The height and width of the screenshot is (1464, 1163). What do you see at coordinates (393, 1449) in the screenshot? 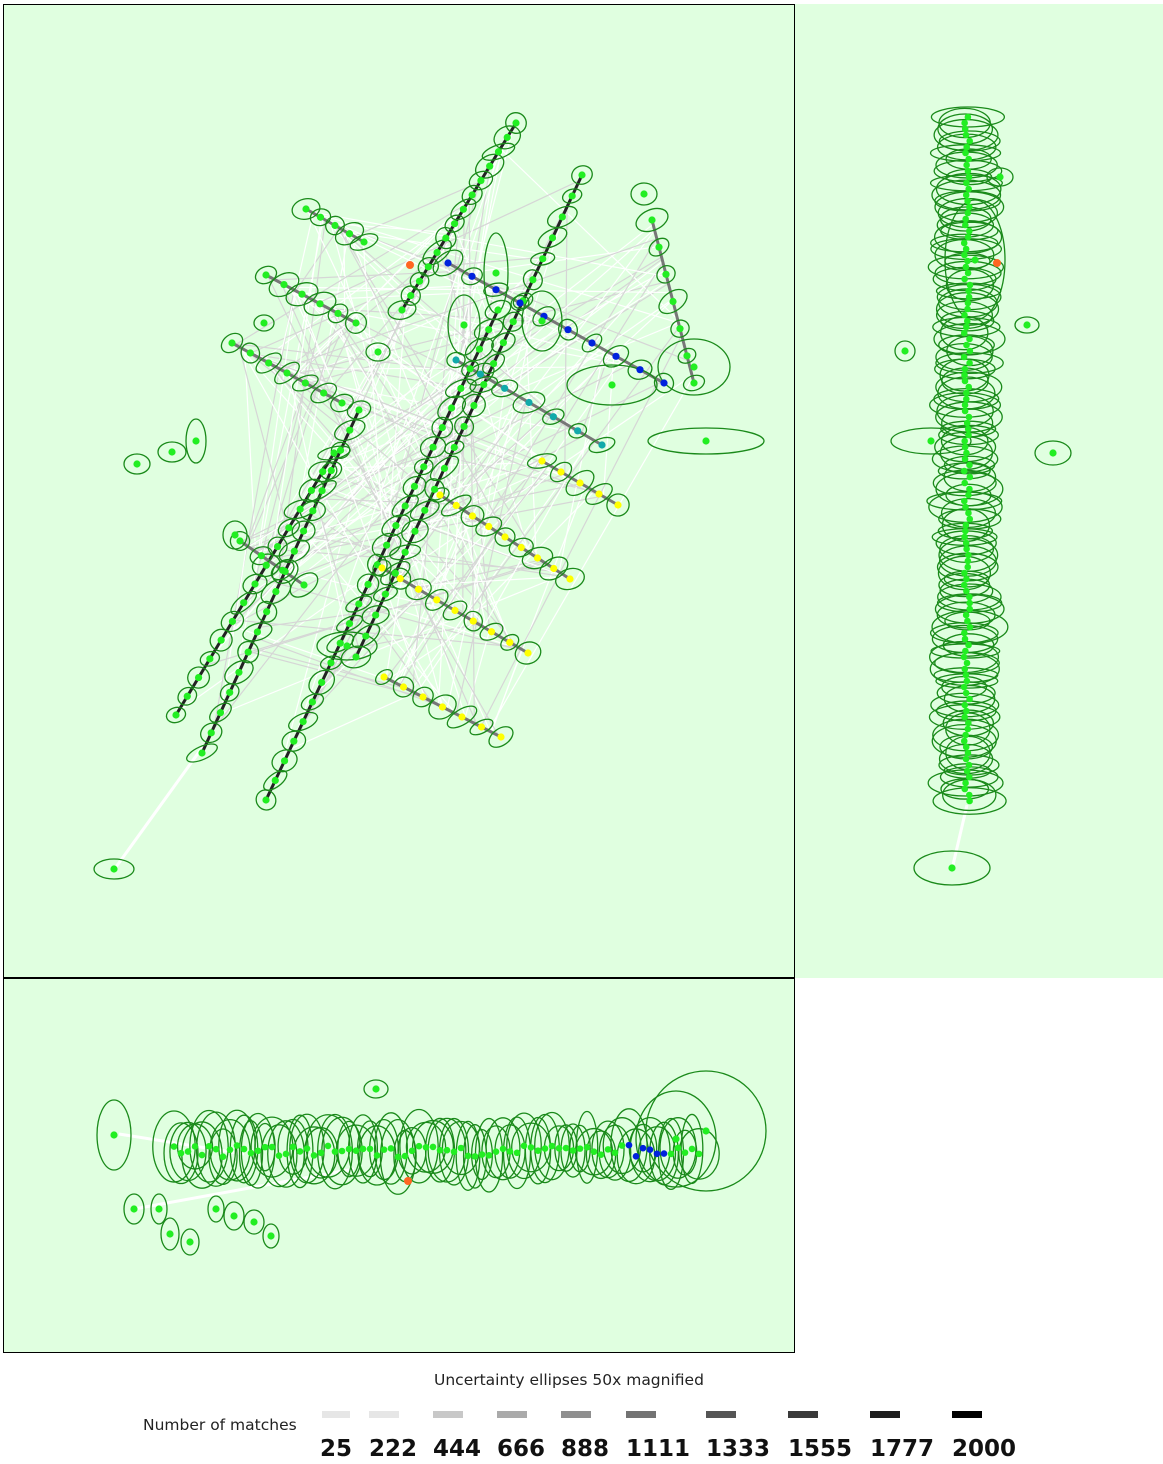
I see `legend-value: 222` at bounding box center [393, 1449].